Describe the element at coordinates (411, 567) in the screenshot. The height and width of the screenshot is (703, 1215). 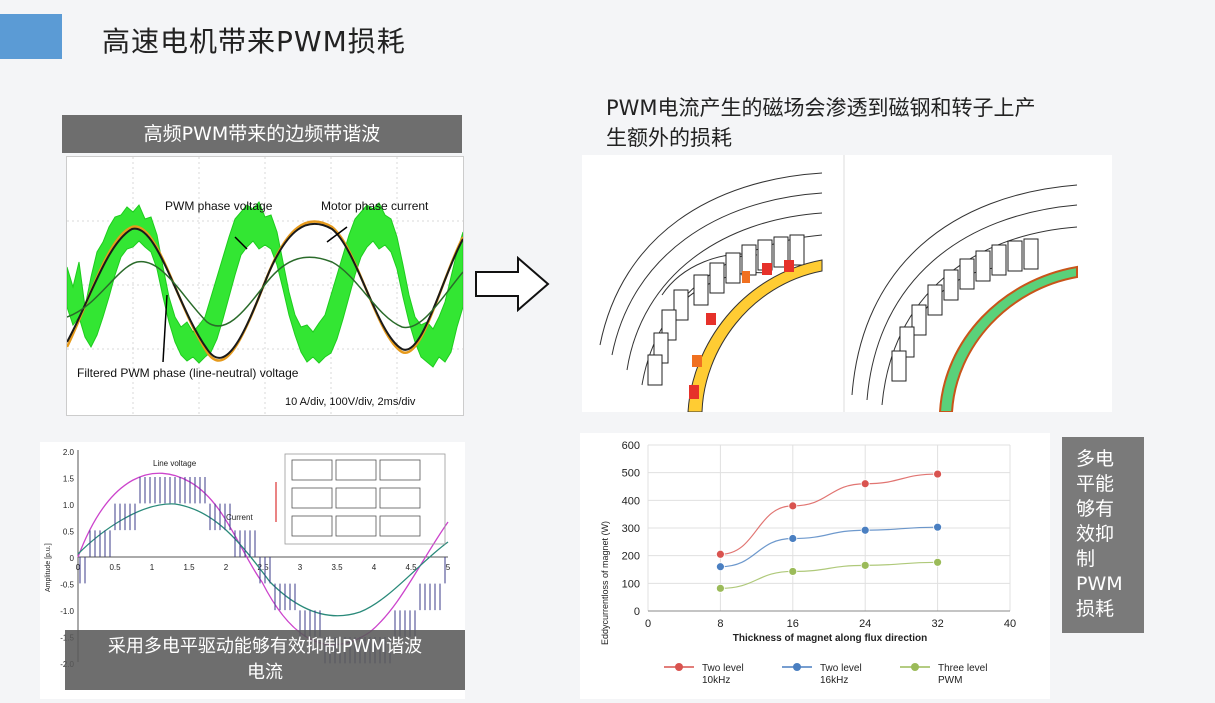
I see `bl-x-tick-label: 4.5` at that location.